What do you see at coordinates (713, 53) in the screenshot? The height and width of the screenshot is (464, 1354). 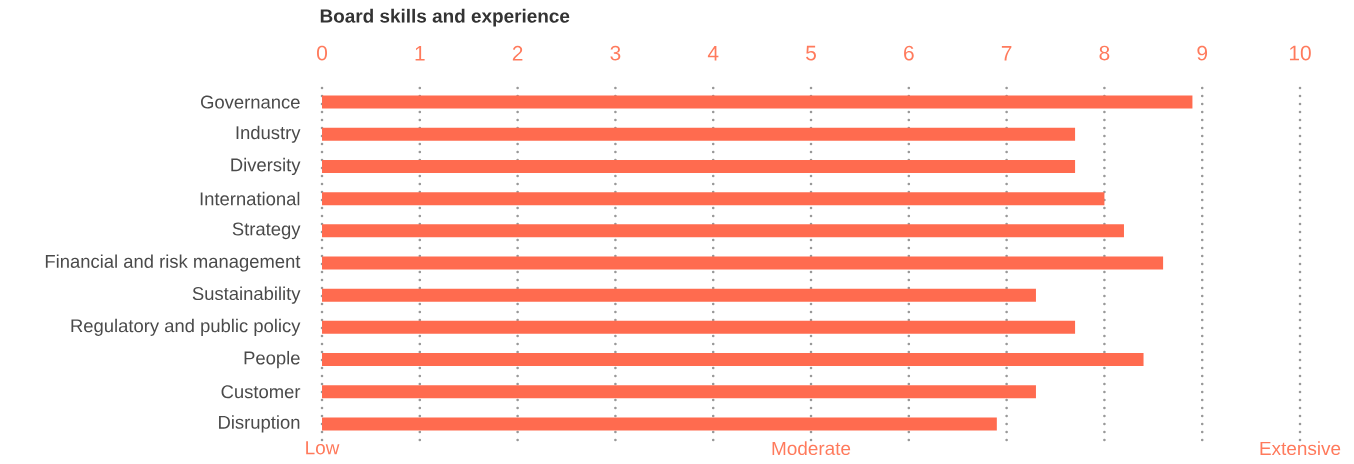 I see `x-tick-label: 4` at bounding box center [713, 53].